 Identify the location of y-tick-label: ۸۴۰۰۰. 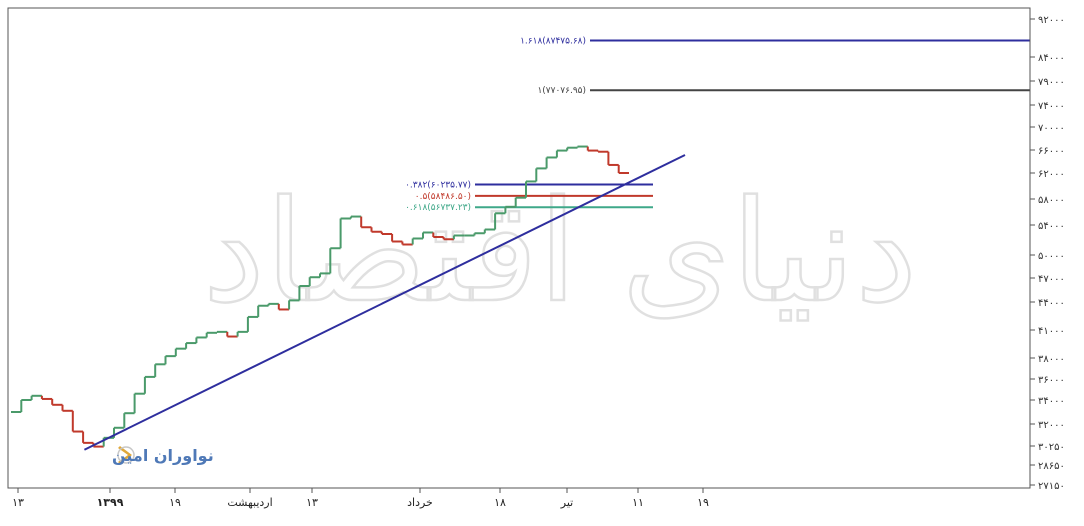
(1051, 58).